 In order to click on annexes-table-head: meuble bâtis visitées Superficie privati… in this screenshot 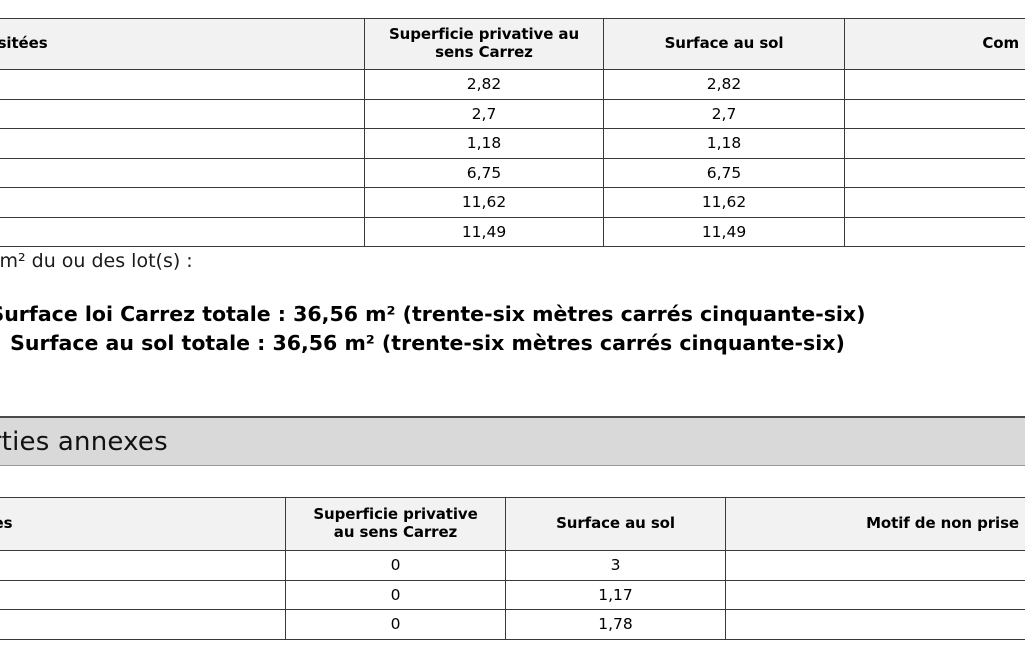, I will do `click(512, 524)`.